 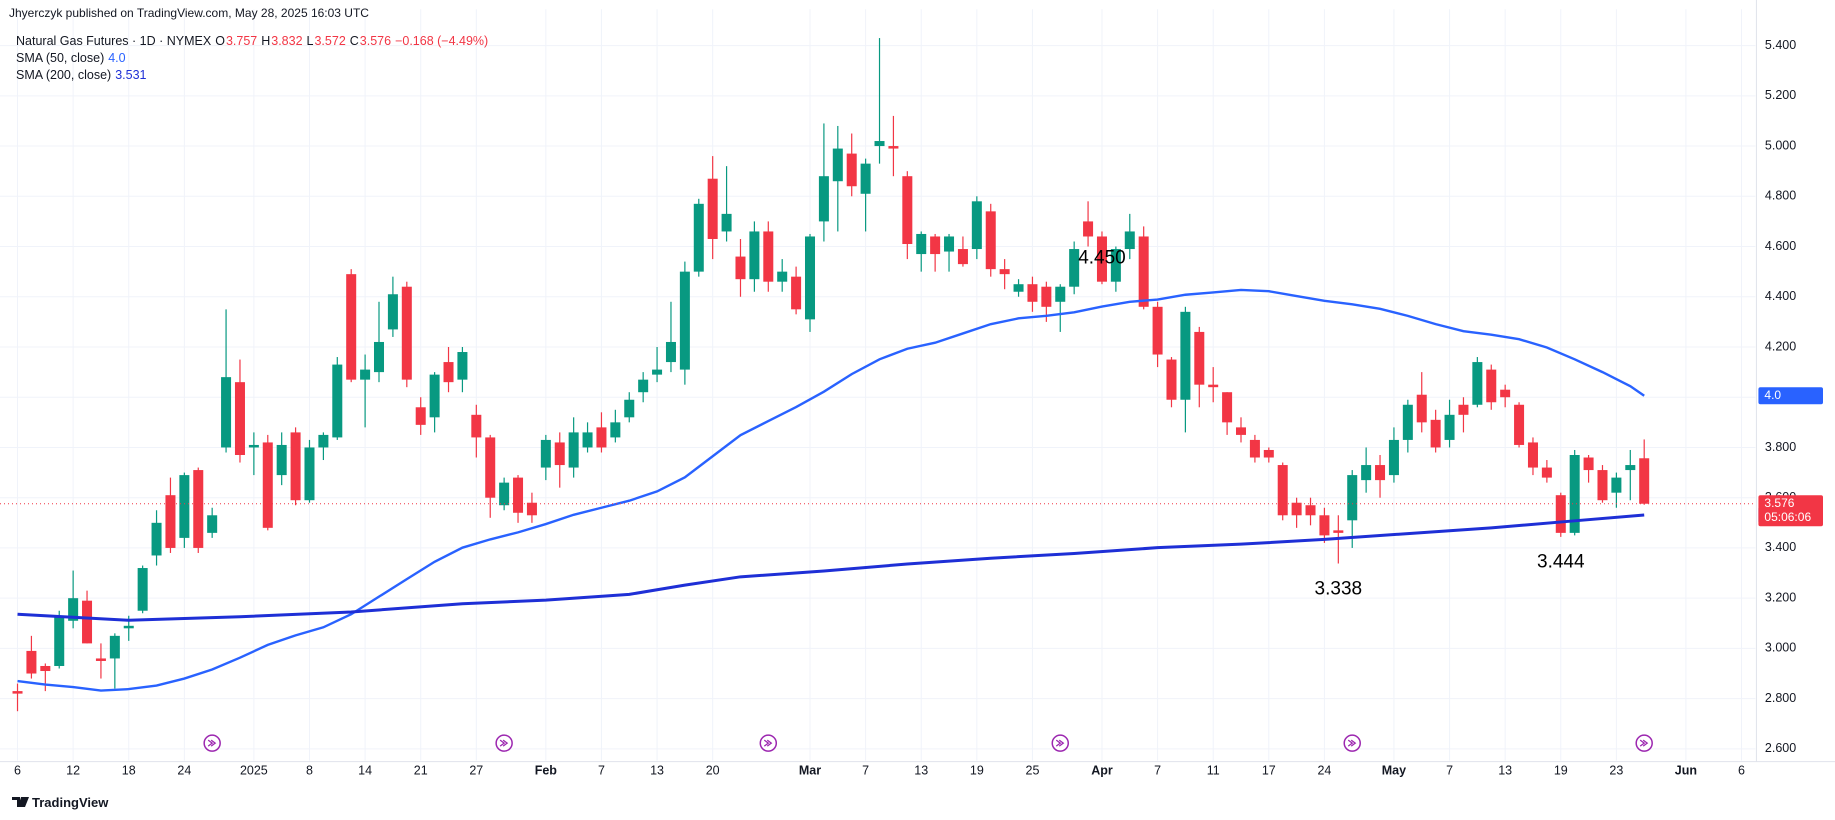 I want to click on x-tick-label: 18, so click(x=129, y=771).